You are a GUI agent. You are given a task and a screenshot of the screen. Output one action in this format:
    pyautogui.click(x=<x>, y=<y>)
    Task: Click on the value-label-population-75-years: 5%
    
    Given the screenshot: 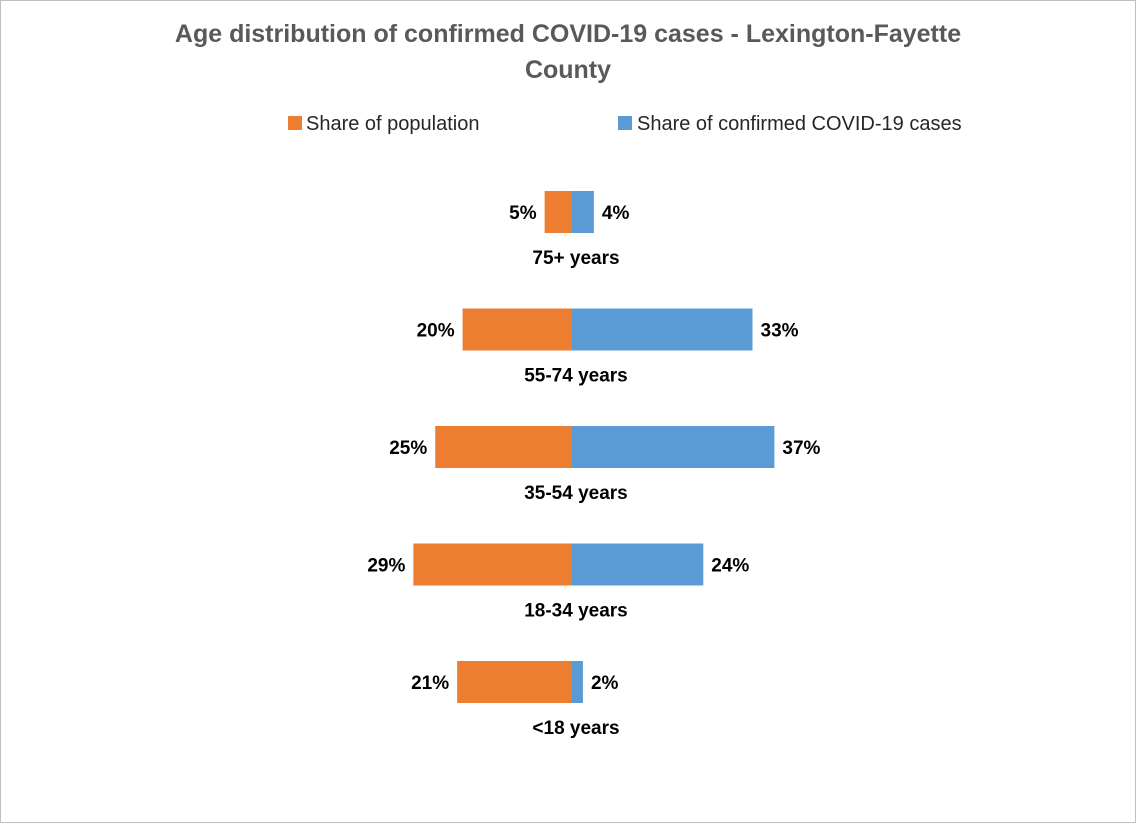 What is the action you would take?
    pyautogui.click(x=523, y=213)
    